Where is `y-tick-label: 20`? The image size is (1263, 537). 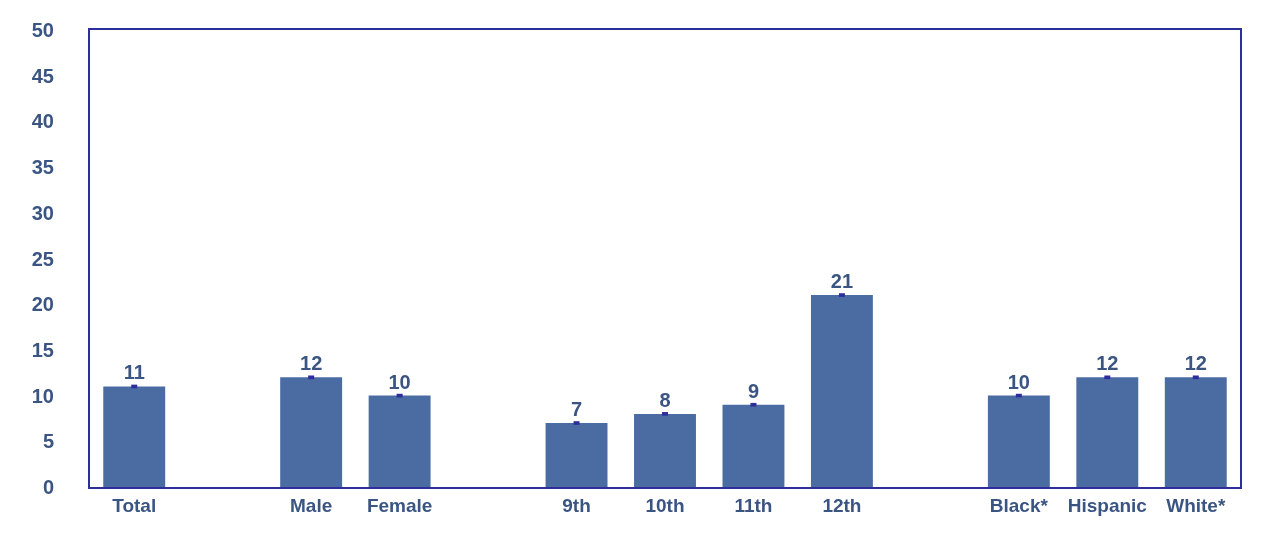
y-tick-label: 20 is located at coordinates (42, 304).